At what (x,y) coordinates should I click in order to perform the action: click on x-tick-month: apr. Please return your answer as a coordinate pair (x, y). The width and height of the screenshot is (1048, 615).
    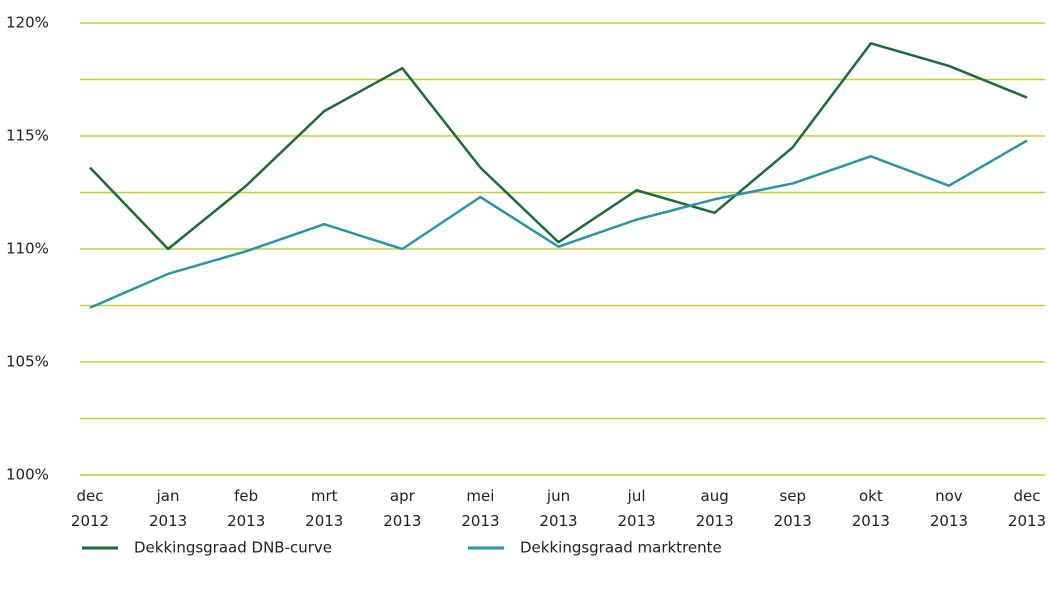
    Looking at the image, I should click on (403, 496).